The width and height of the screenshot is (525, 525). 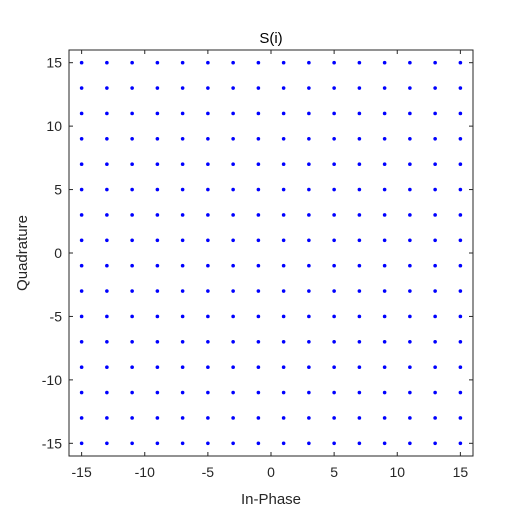 I want to click on x-tick-label: -5, so click(x=208, y=472).